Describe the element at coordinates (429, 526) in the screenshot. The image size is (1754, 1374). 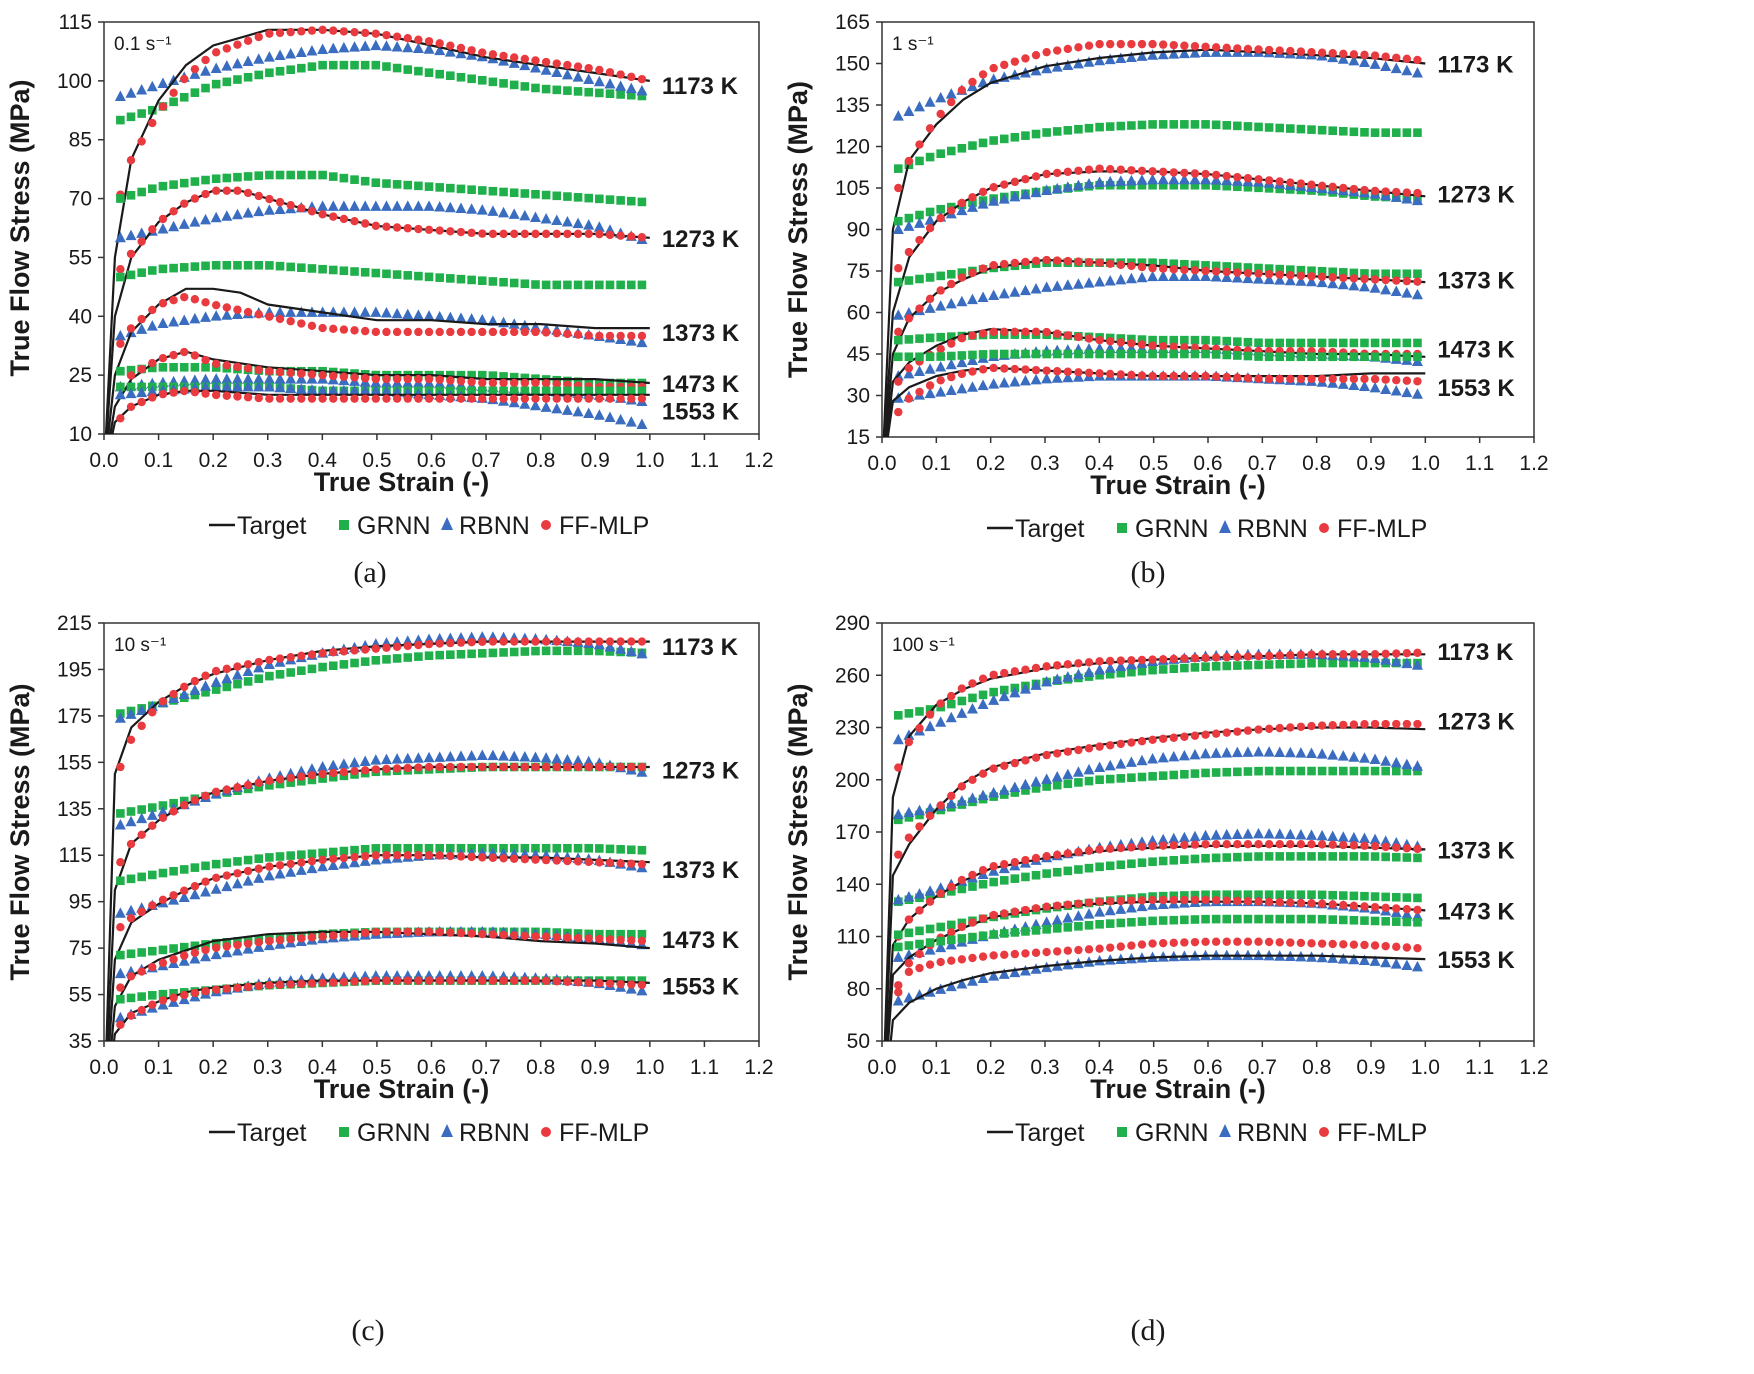
I see `legend: Target GRNN RBNN FF-MLP` at that location.